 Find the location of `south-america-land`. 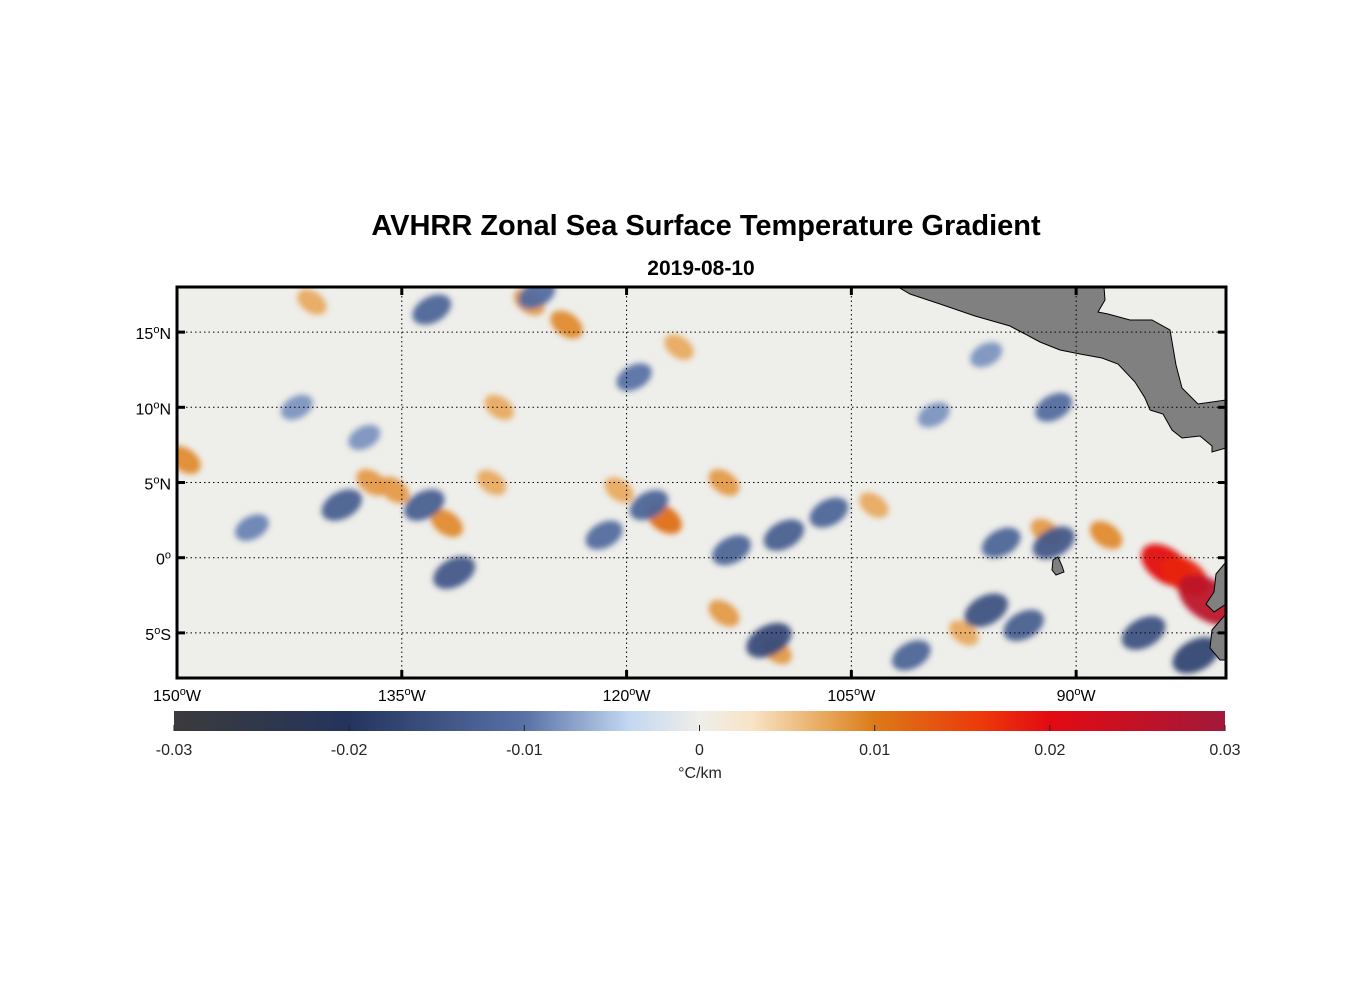

south-america-land is located at coordinates (1215, 611).